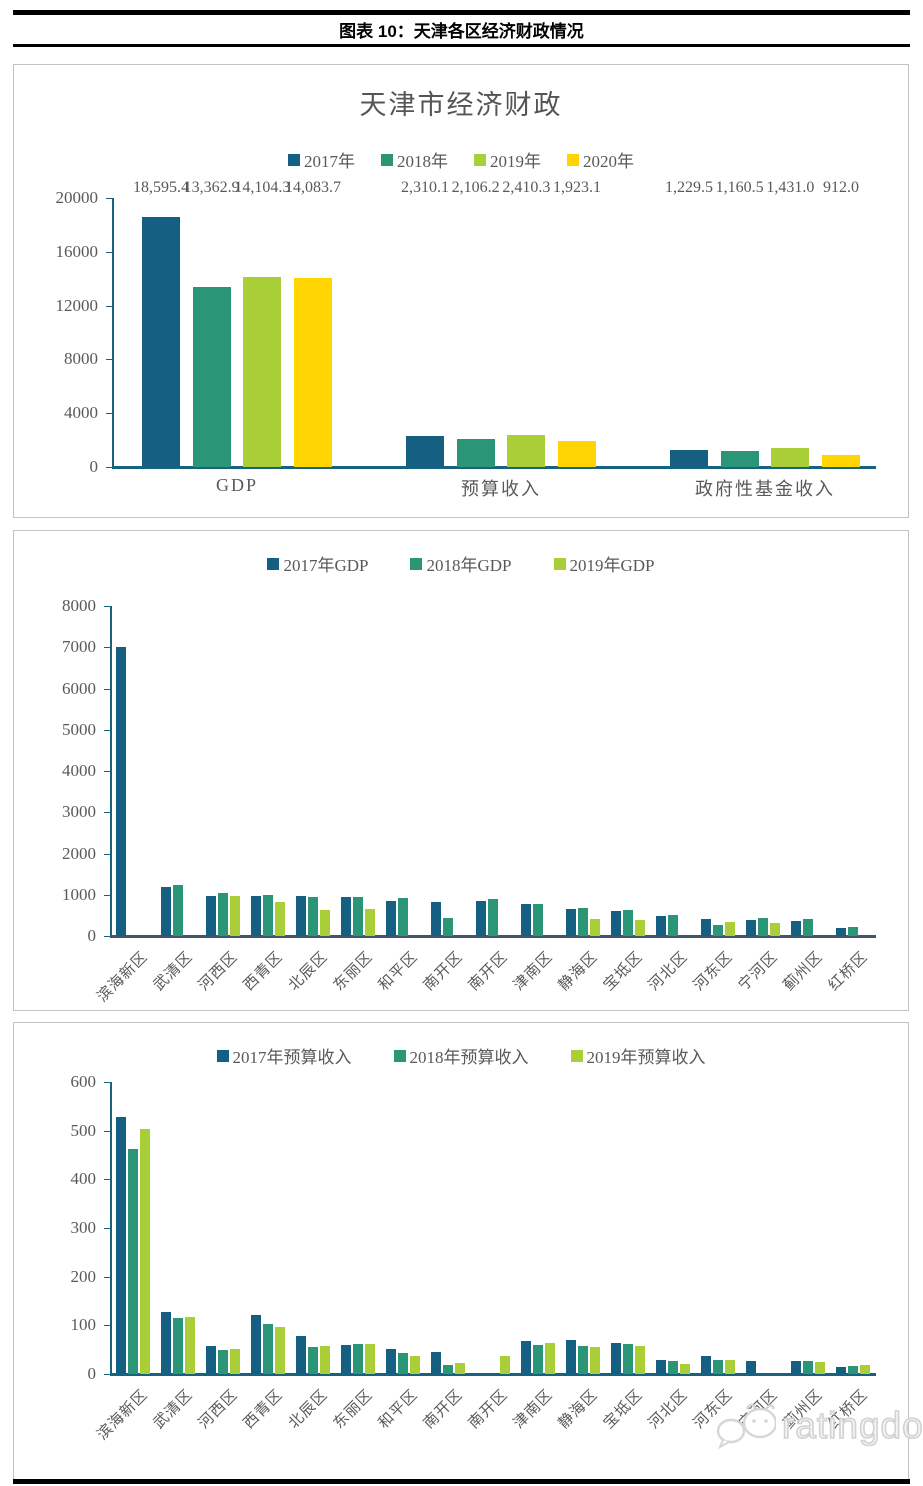  I want to click on legend-label: 2019年预算收入, so click(646, 1057).